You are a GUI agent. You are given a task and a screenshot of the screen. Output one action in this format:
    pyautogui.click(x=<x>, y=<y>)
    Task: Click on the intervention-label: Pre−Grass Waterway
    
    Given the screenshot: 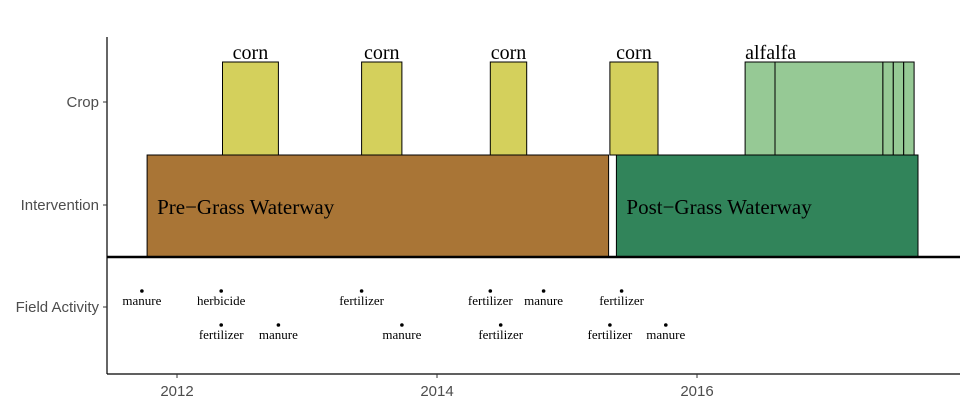 What is the action you would take?
    pyautogui.click(x=246, y=207)
    